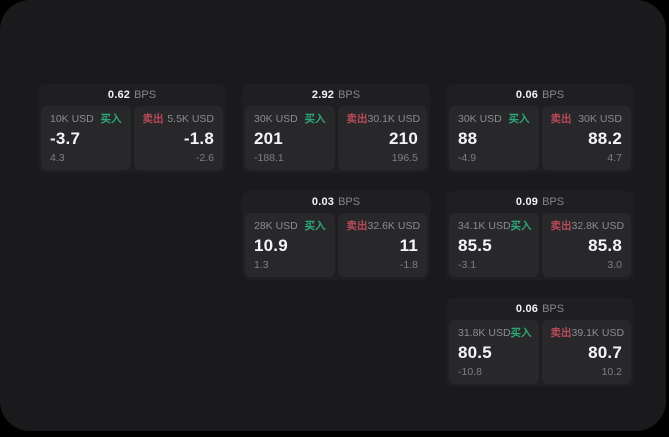 The image size is (669, 437). I want to click on buy-value: 10.9, so click(271, 245).